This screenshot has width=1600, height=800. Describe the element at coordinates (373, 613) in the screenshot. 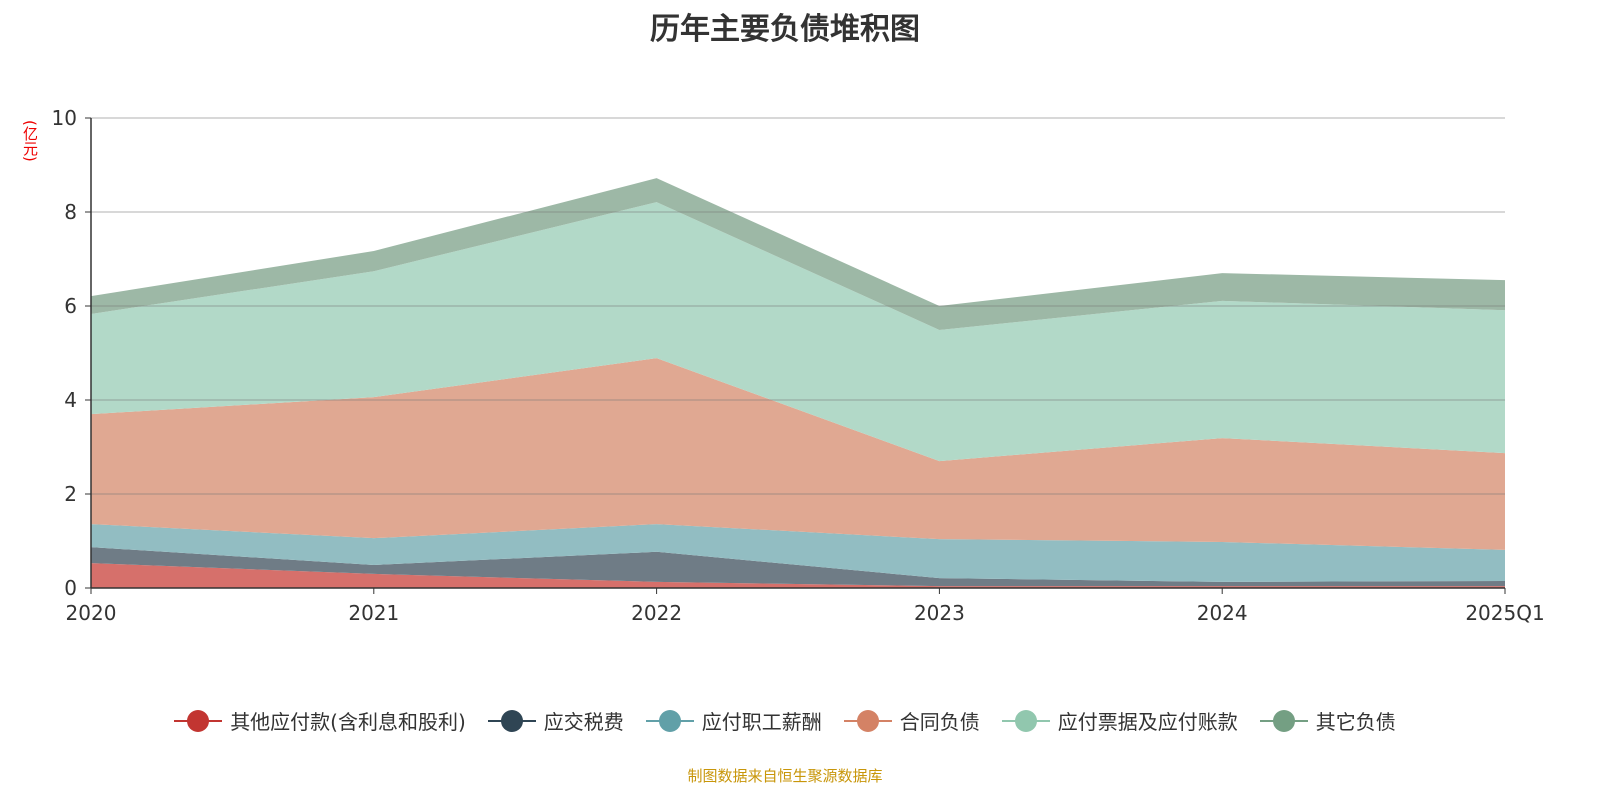

I see `x-tick-label: 2021` at that location.